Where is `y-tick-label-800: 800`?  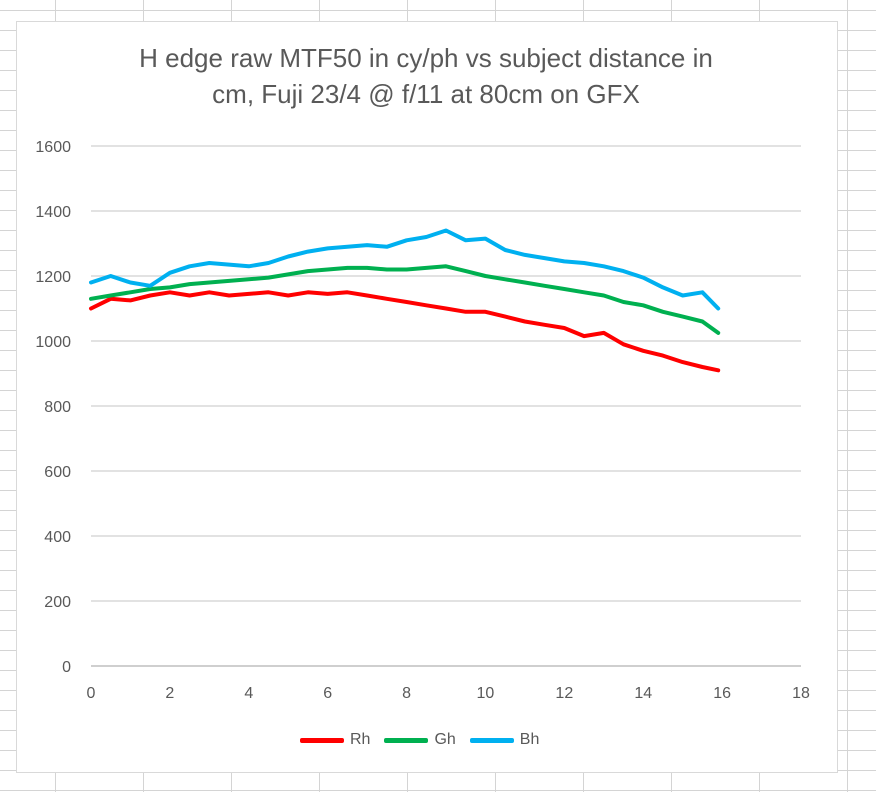
y-tick-label-800: 800 is located at coordinates (57, 407).